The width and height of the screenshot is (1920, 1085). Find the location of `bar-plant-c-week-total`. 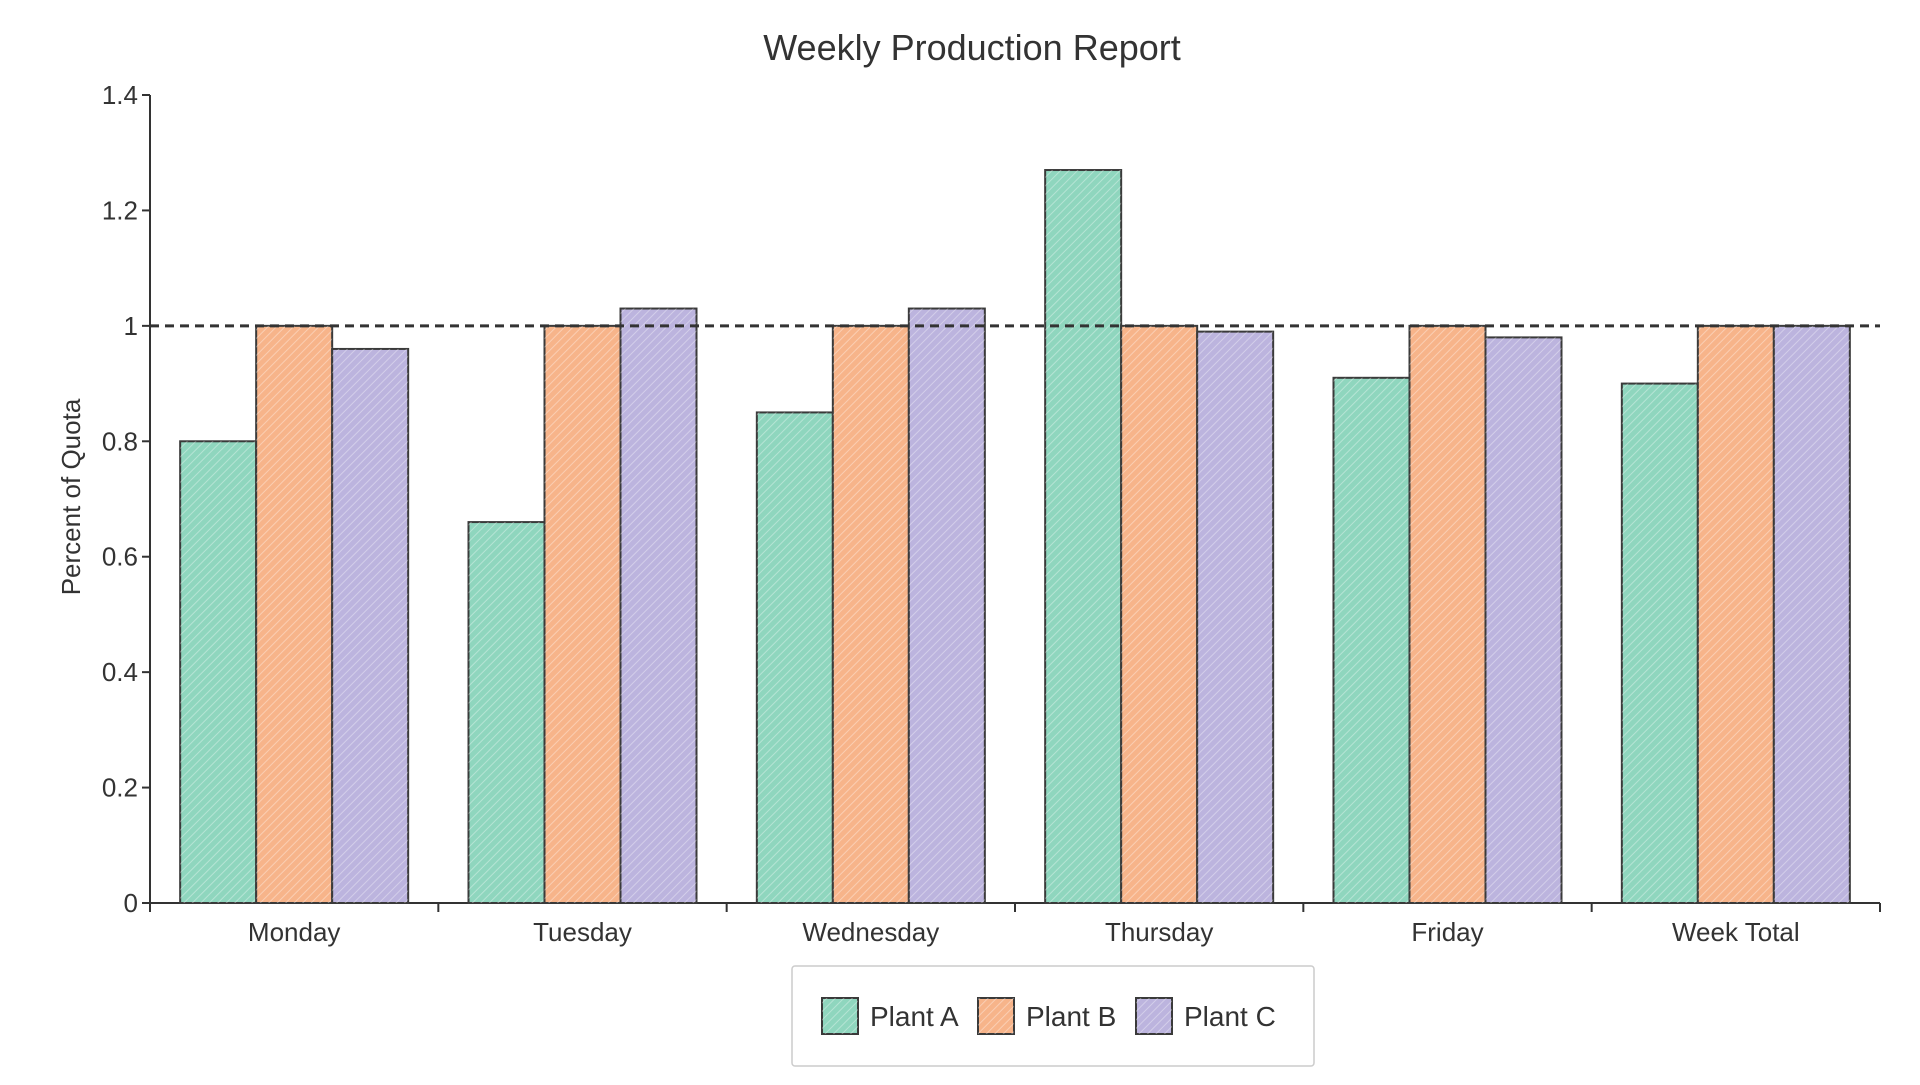

bar-plant-c-week-total is located at coordinates (1811, 614).